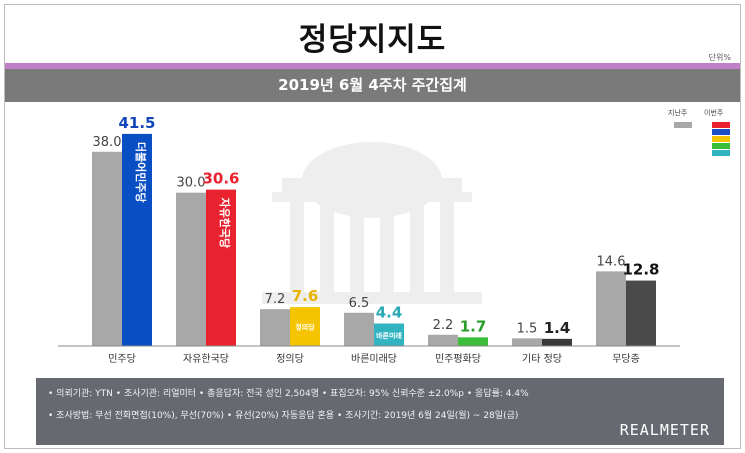 The height and width of the screenshot is (453, 745). I want to click on data-label-this-week: 1.4, so click(557, 328).